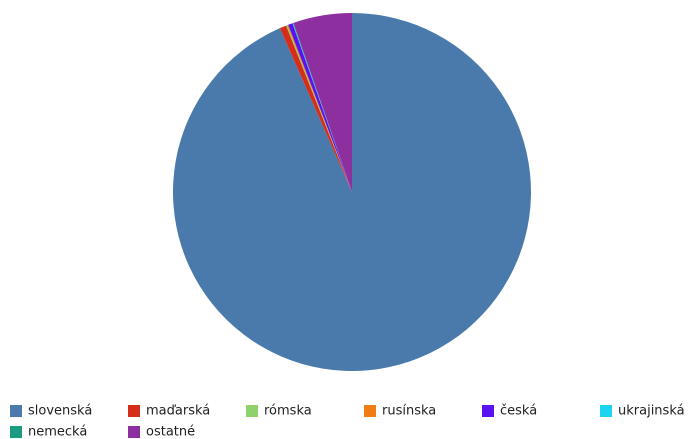 The width and height of the screenshot is (694, 439). What do you see at coordinates (60, 411) in the screenshot?
I see `legend-label: slovenská` at bounding box center [60, 411].